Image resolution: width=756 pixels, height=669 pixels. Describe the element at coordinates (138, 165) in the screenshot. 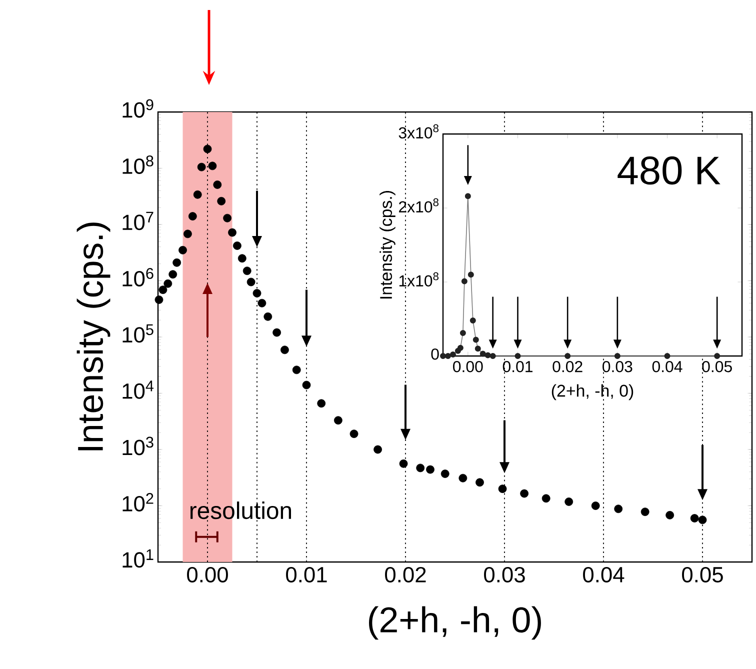

I see `y-tick-label: 10$^{8}$` at that location.